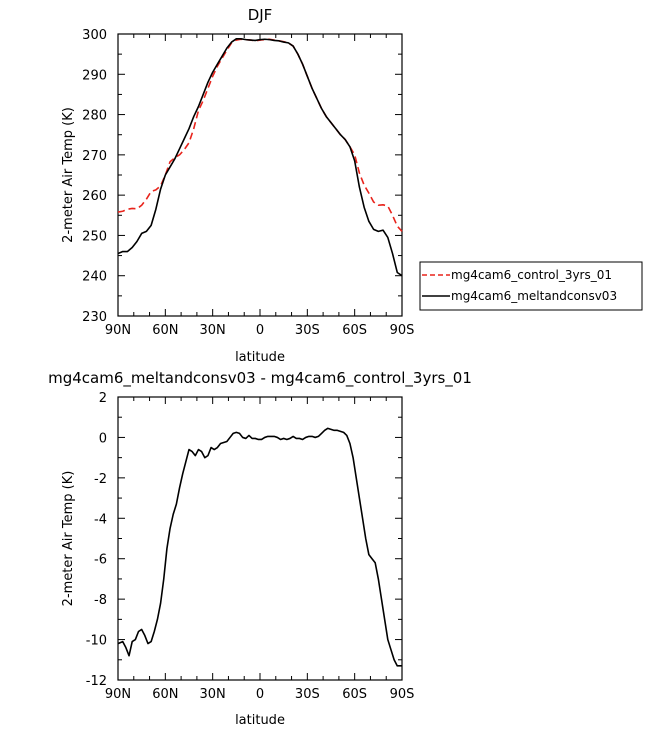 This screenshot has width=650, height=730. I want to click on y-tick-label: -8, so click(100, 600).